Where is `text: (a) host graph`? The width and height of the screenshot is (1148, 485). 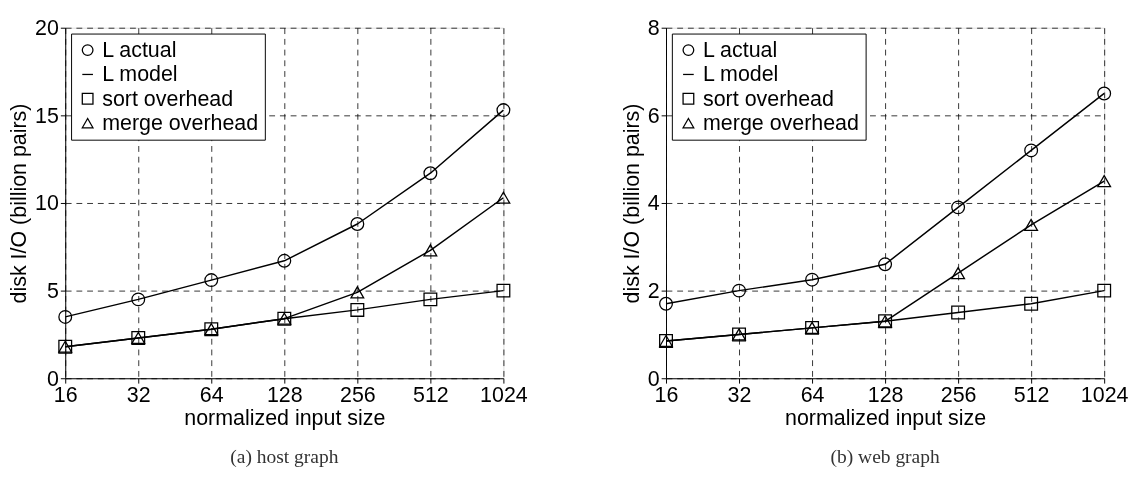 text: (a) host graph is located at coordinates (284, 456).